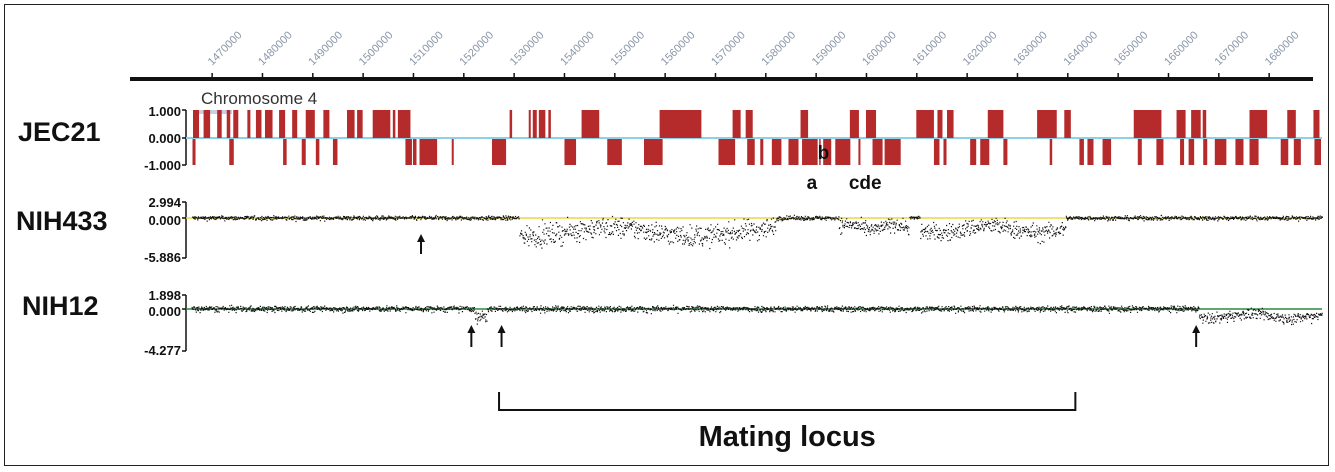 Image resolution: width=1335 pixels, height=472 pixels. Describe the element at coordinates (879, 48) in the screenshot. I see `x-tick-label: 1600000` at that location.